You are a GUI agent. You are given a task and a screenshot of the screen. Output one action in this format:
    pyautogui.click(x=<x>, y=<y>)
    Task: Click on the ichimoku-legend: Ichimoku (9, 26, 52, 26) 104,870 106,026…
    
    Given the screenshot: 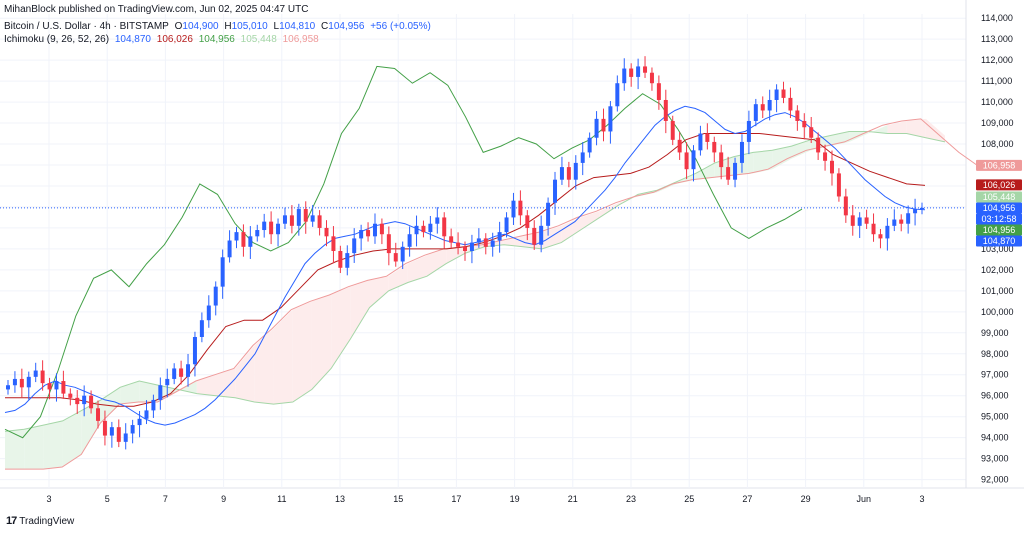 What is the action you would take?
    pyautogui.click(x=163, y=39)
    